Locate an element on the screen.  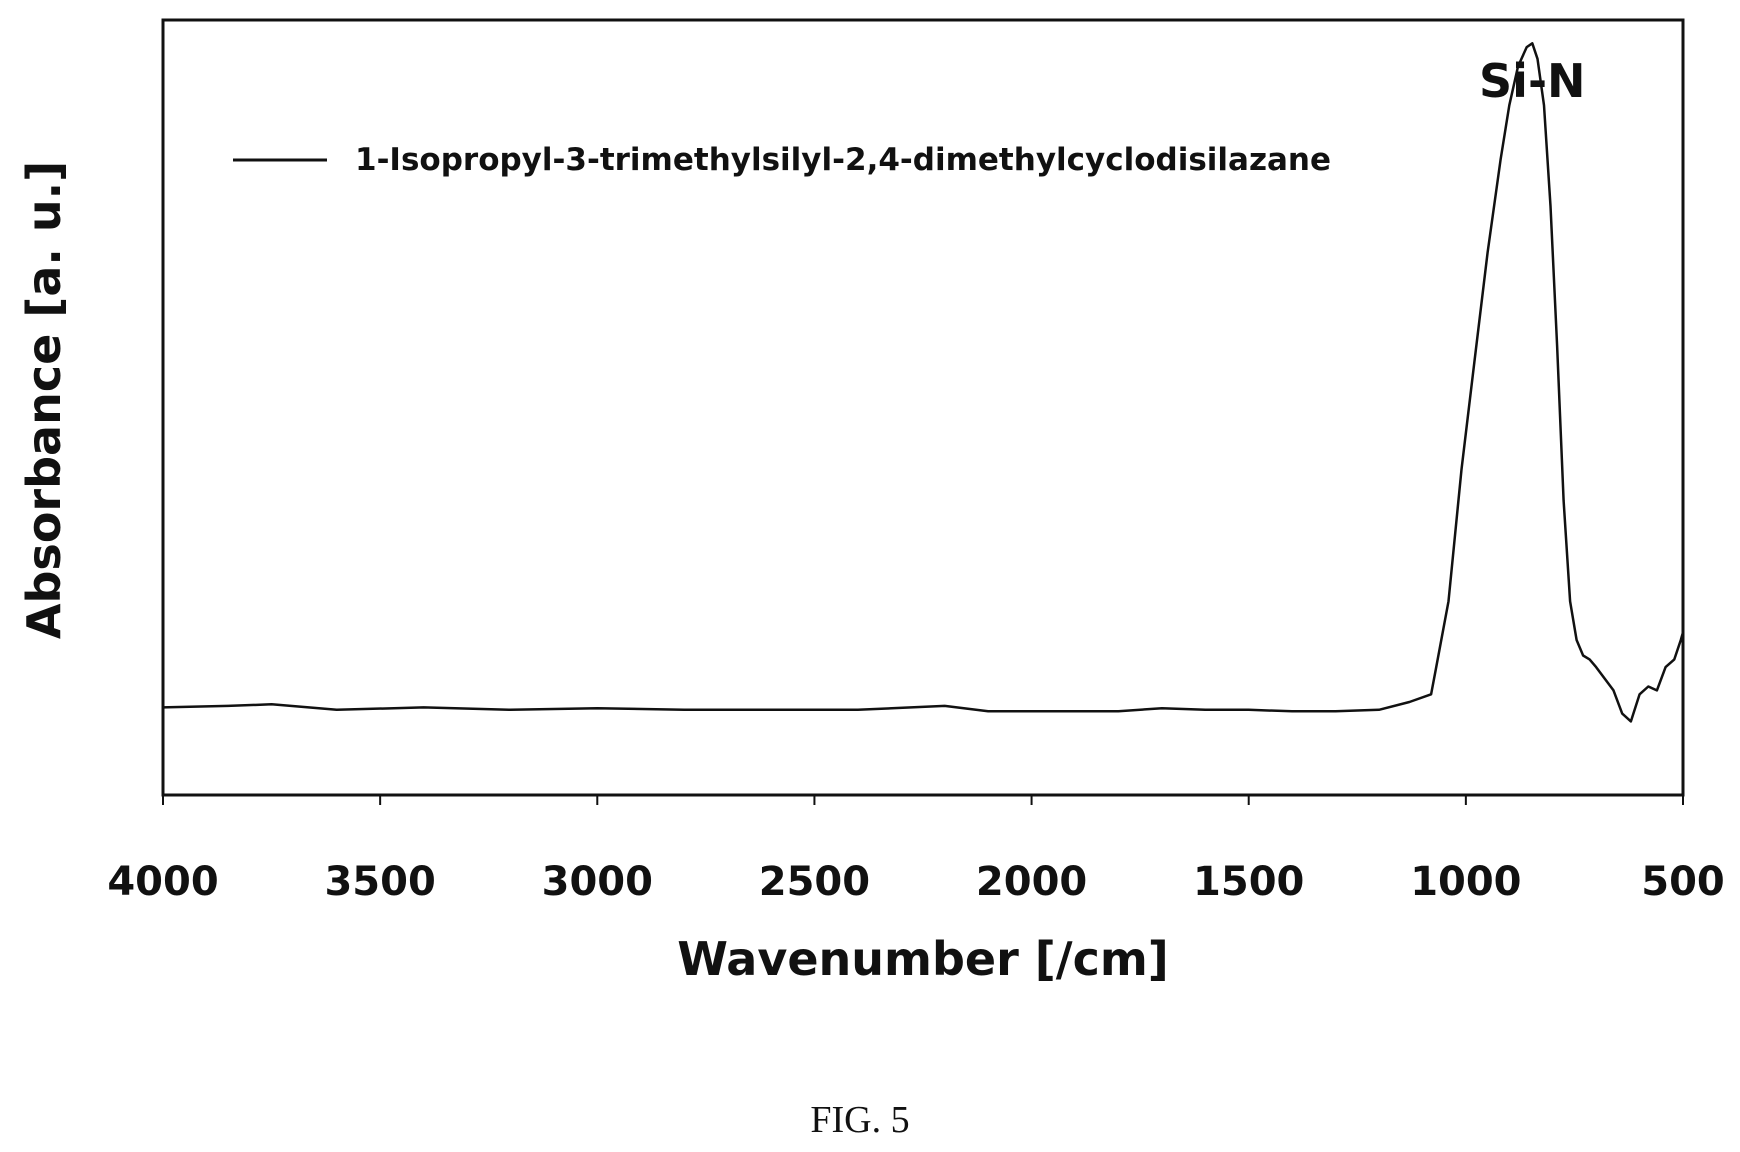
x-tick-label: 2500 is located at coordinates (814, 882).